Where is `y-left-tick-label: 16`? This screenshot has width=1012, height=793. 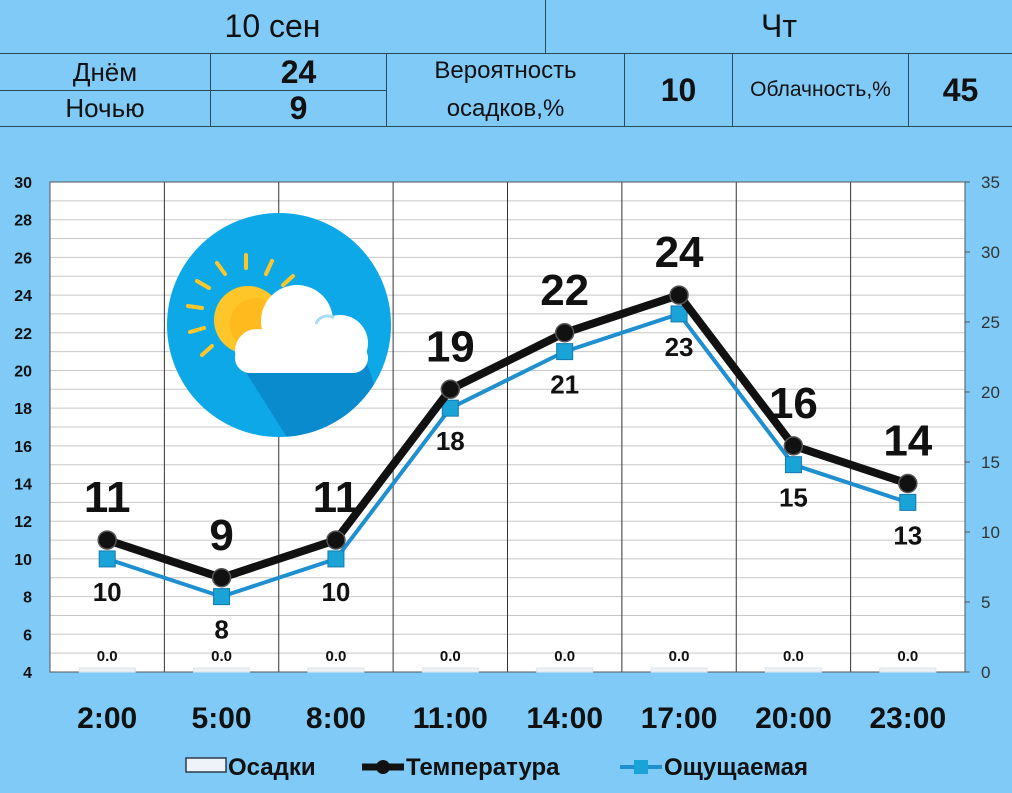
y-left-tick-label: 16 is located at coordinates (23, 447).